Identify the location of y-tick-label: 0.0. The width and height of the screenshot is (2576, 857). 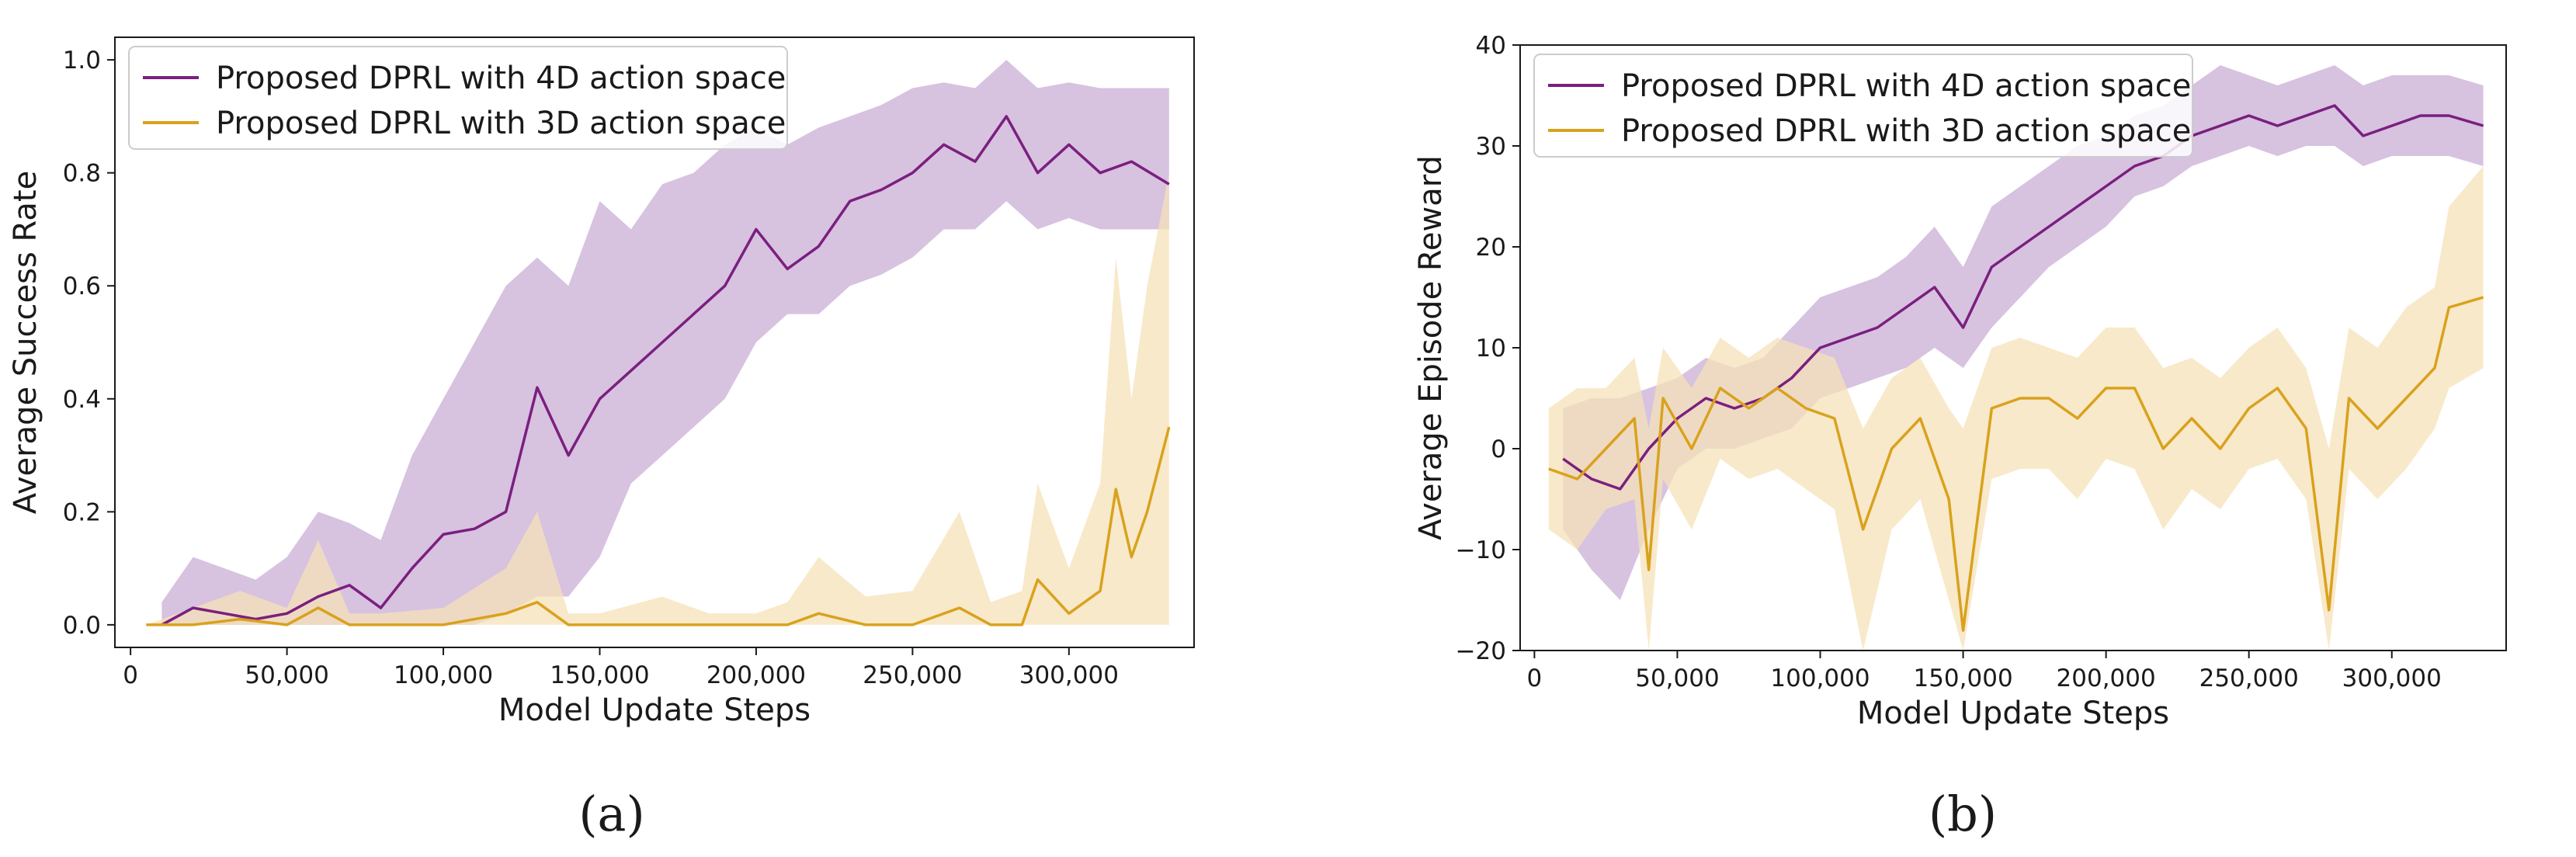
(82, 626).